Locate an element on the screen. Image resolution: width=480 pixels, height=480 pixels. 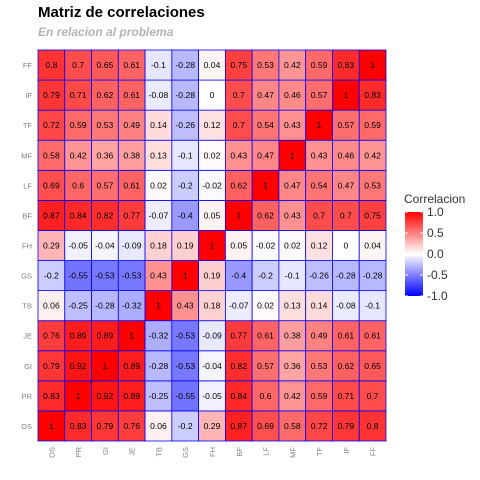
cell-value-label: 0.71 is located at coordinates (345, 396).